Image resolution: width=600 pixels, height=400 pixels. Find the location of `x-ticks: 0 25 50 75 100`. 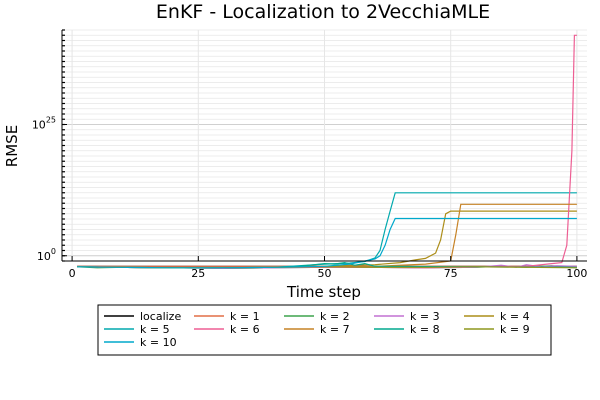

x-ticks: 0 25 50 75 100 is located at coordinates (328, 268).